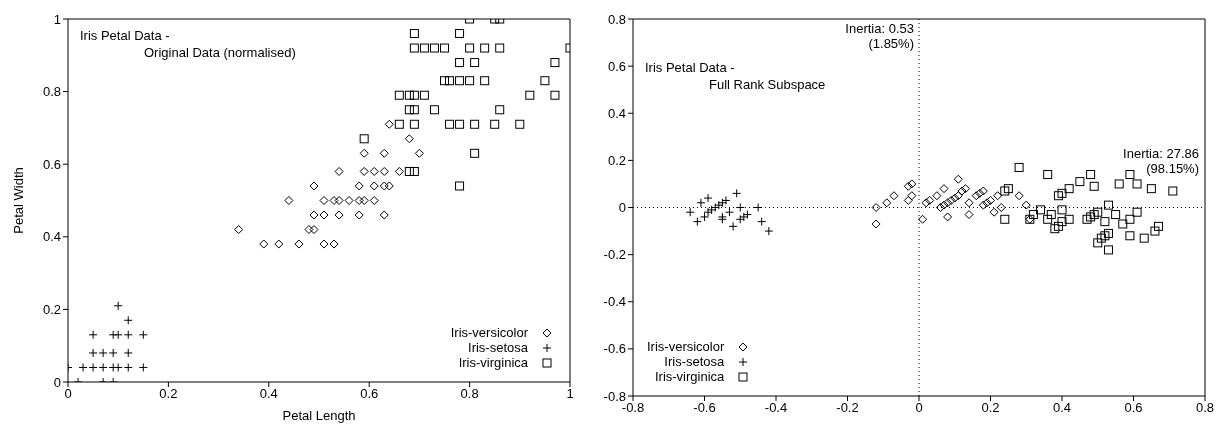  Describe the element at coordinates (767, 84) in the screenshot. I see `text: Full Rank Subspace` at that location.